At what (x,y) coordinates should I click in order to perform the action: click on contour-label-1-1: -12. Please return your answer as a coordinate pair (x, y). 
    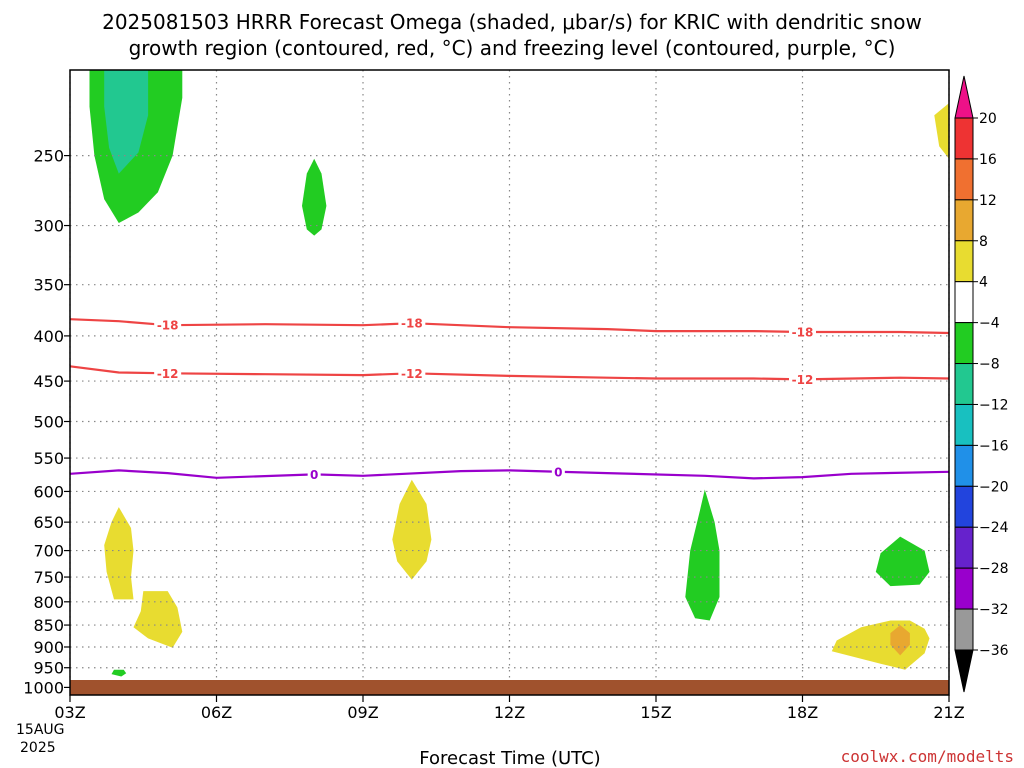
    Looking at the image, I should click on (412, 374).